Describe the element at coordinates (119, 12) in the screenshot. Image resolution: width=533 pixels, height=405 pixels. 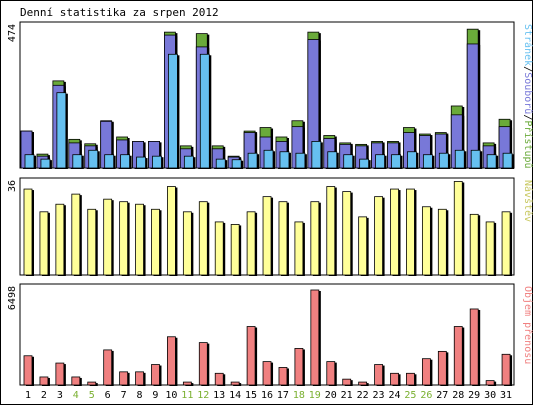
I see `chart-title: Denní statistika za srpen 2012` at that location.